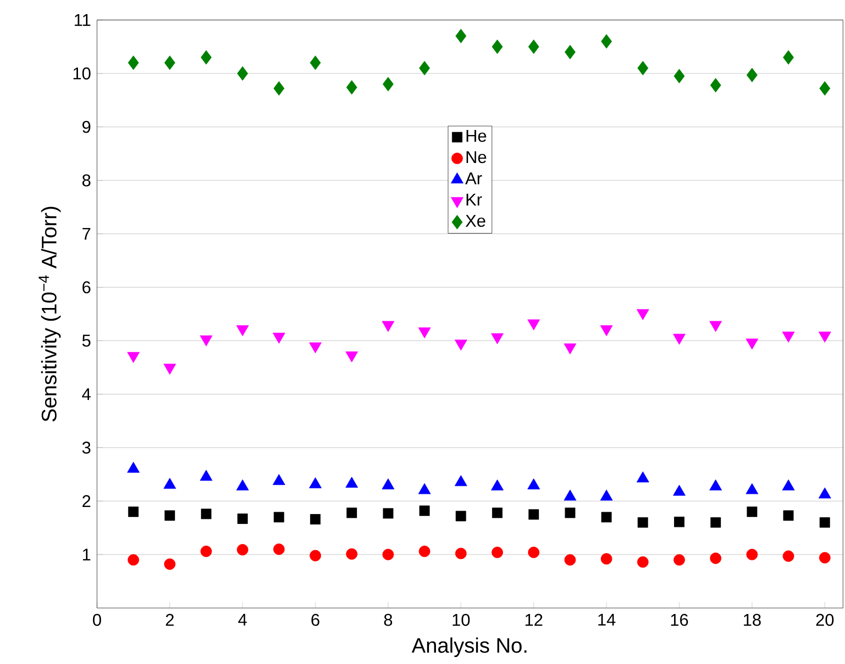  I want to click on y-tick-label: 7, so click(86, 234).